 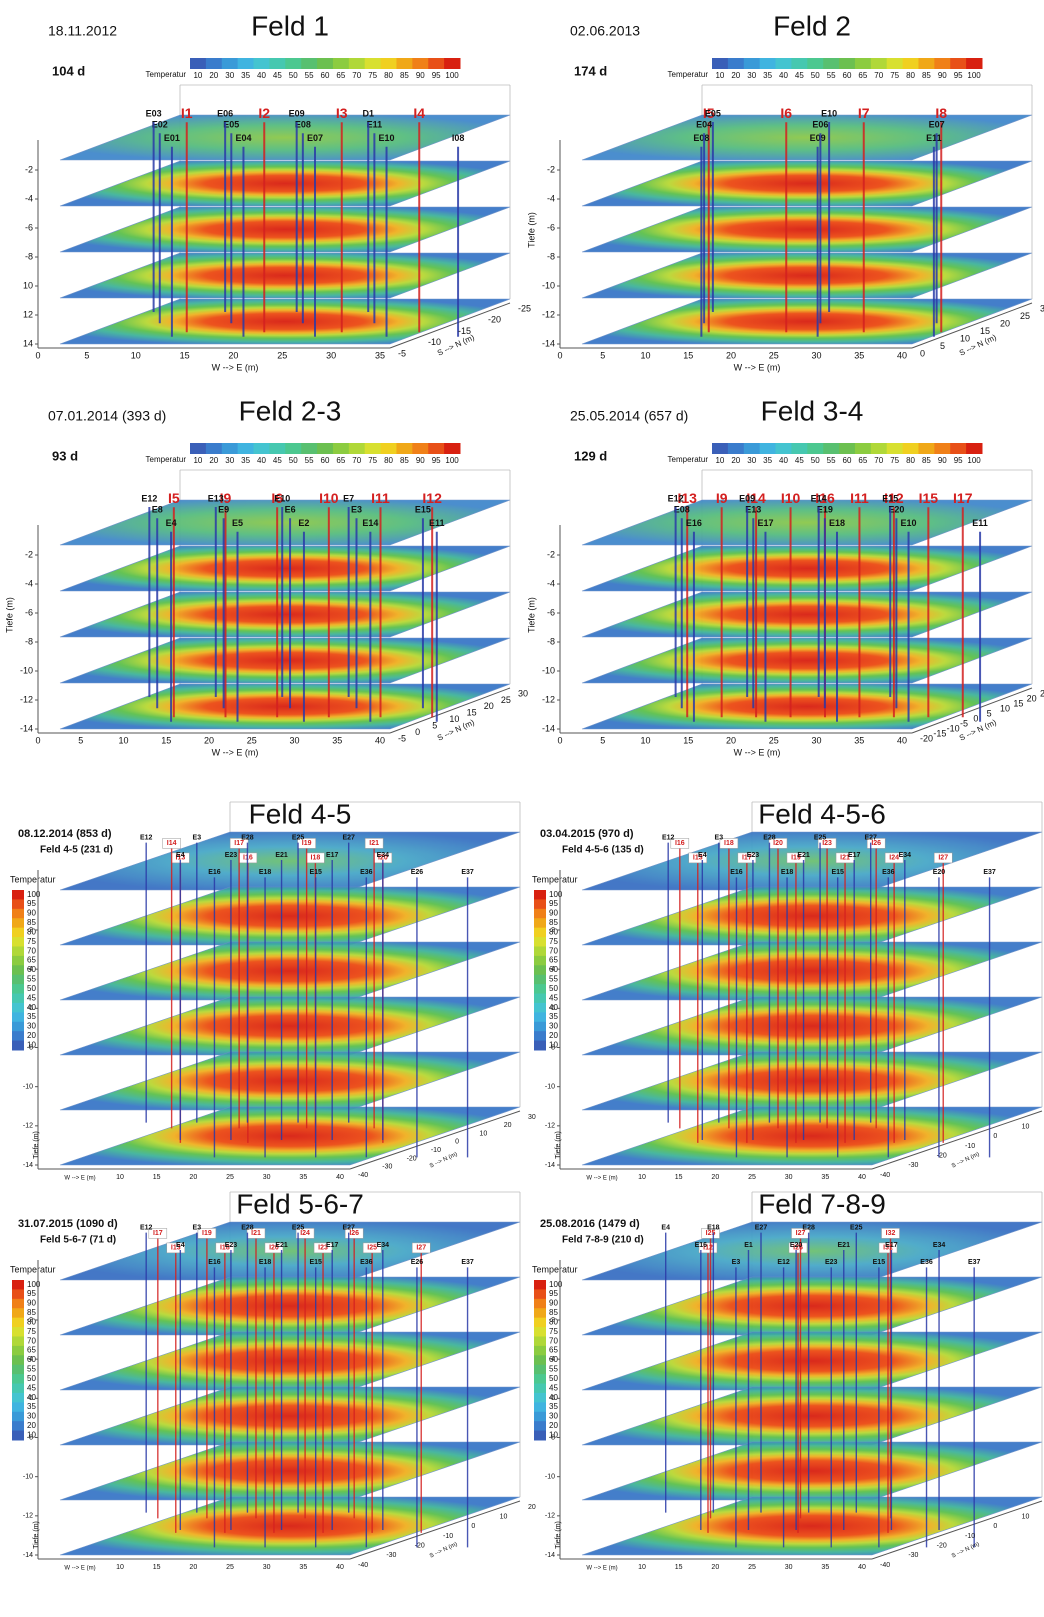 What do you see at coordinates (753, 855) in the screenshot?
I see `extraction-well-label: E23` at bounding box center [753, 855].